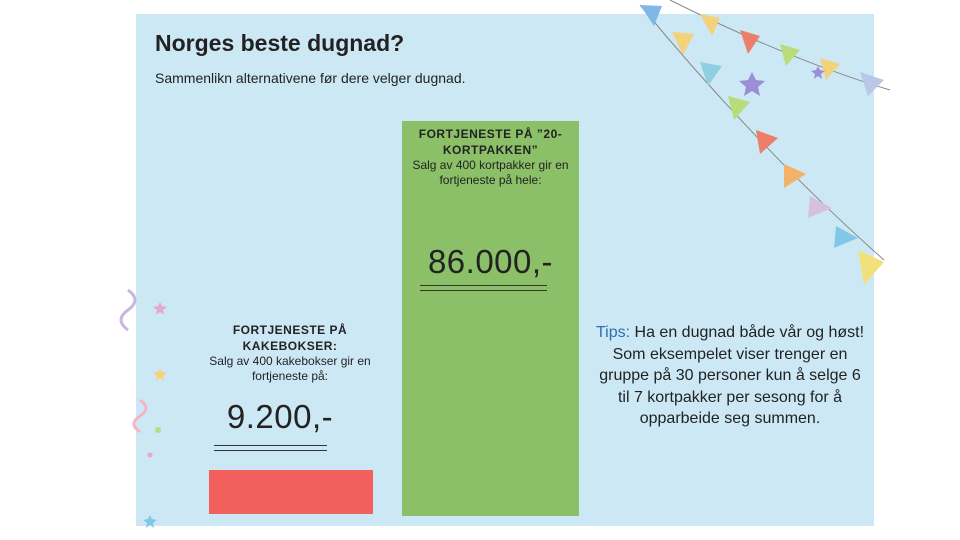 This screenshot has height=540, width=960. Describe the element at coordinates (280, 43) in the screenshot. I see `page-title: Norges beste dugnad?` at that location.